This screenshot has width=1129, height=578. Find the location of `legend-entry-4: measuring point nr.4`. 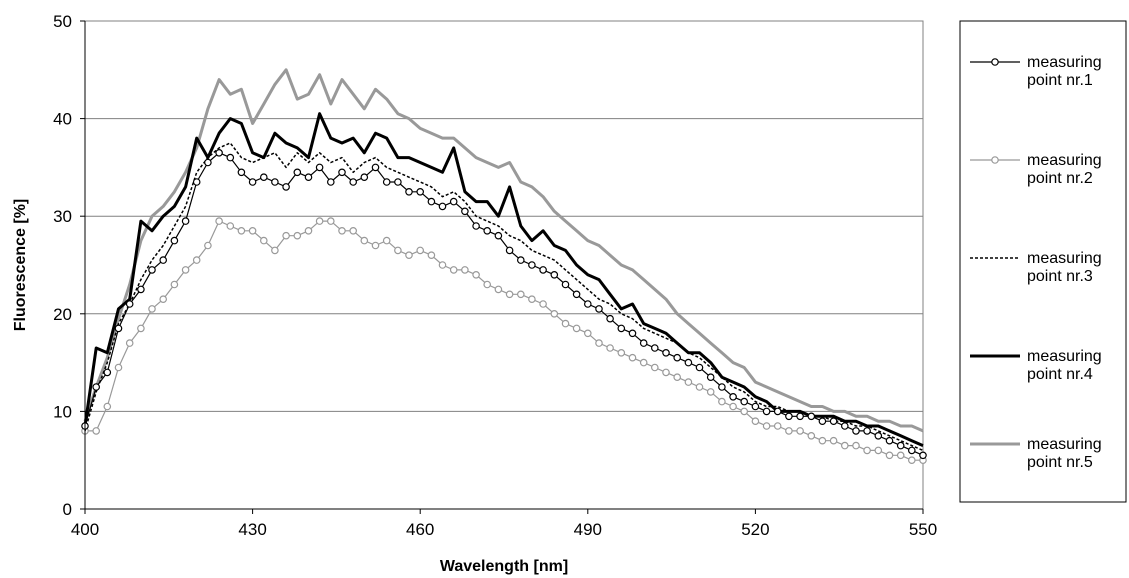

legend-entry-4: measuring point nr.4 is located at coordinates (1036, 365).